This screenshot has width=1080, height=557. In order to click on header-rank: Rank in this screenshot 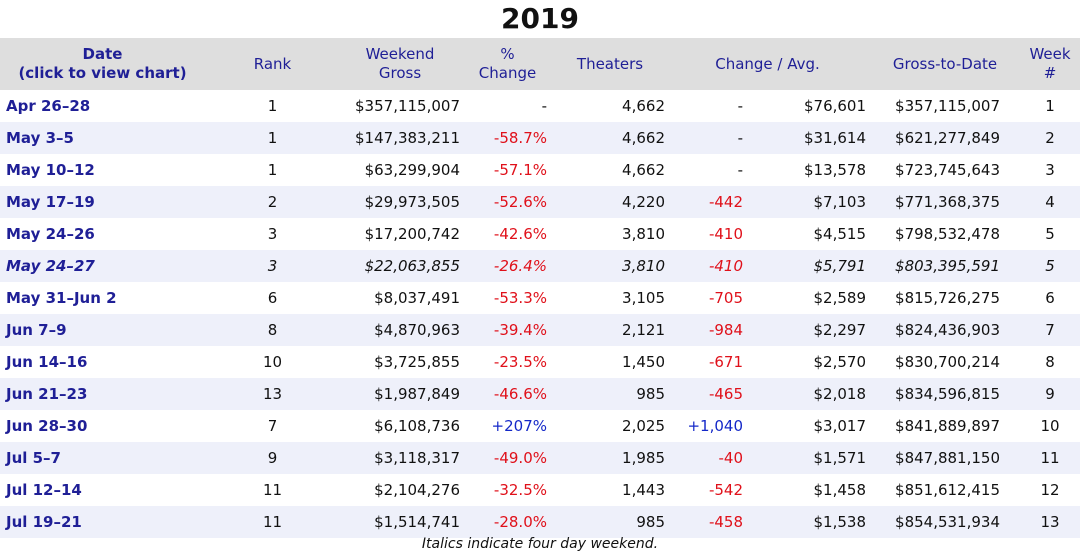, I will do `click(272, 63)`.